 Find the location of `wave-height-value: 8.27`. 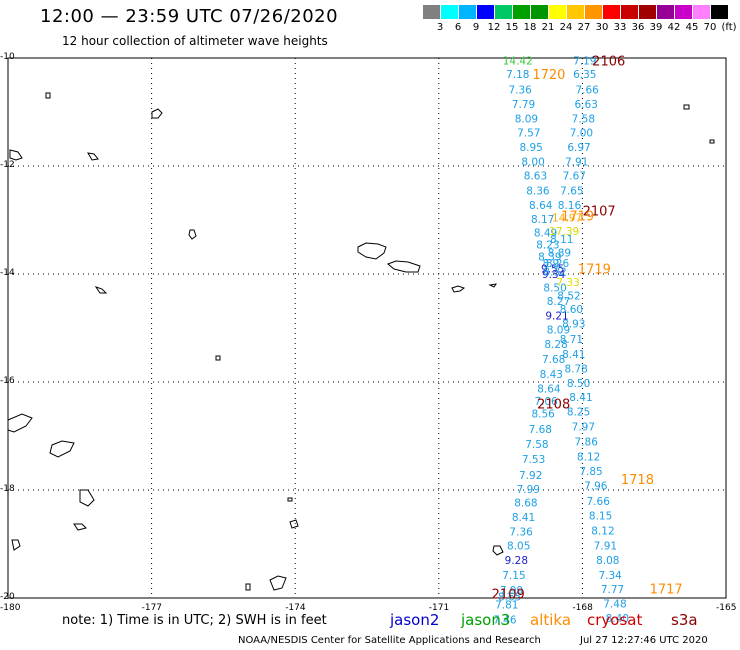

wave-height-value: 8.27 is located at coordinates (558, 302).